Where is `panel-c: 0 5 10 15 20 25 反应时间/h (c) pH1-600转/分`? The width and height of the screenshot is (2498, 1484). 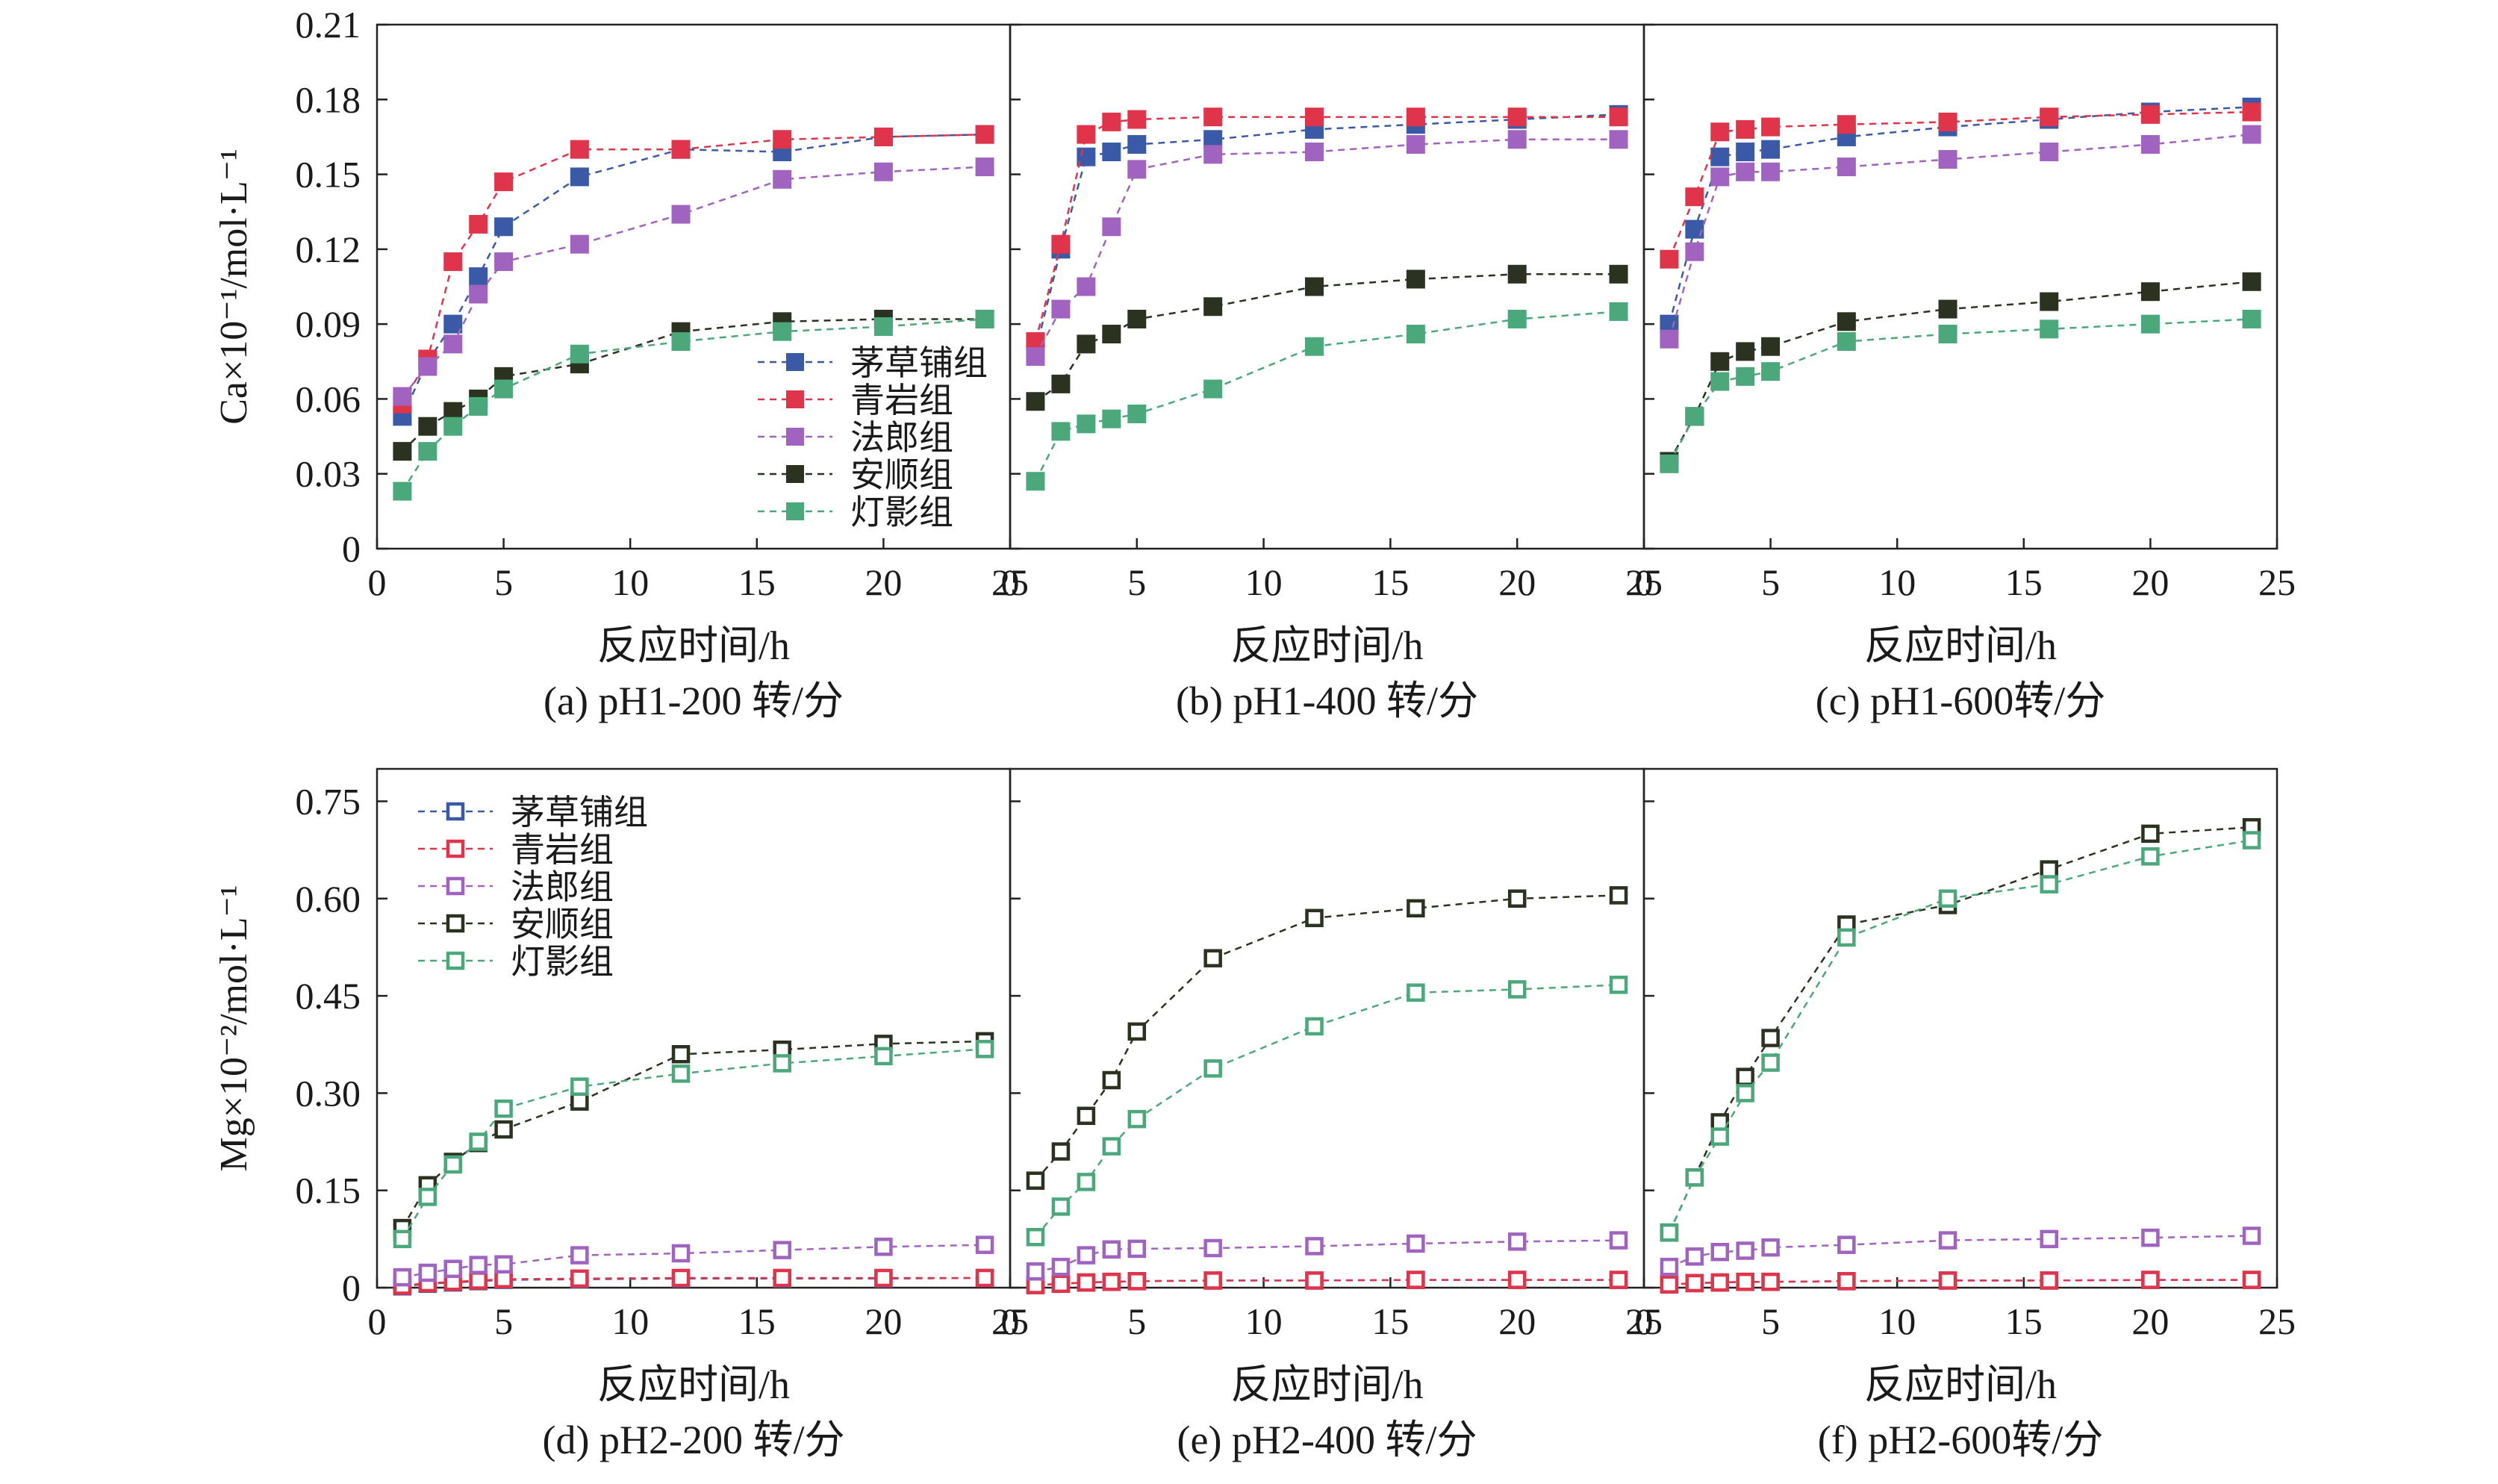 panel-c: 0 5 10 15 20 25 反应时间/h (c) pH1-600转/分 is located at coordinates (1965, 373).